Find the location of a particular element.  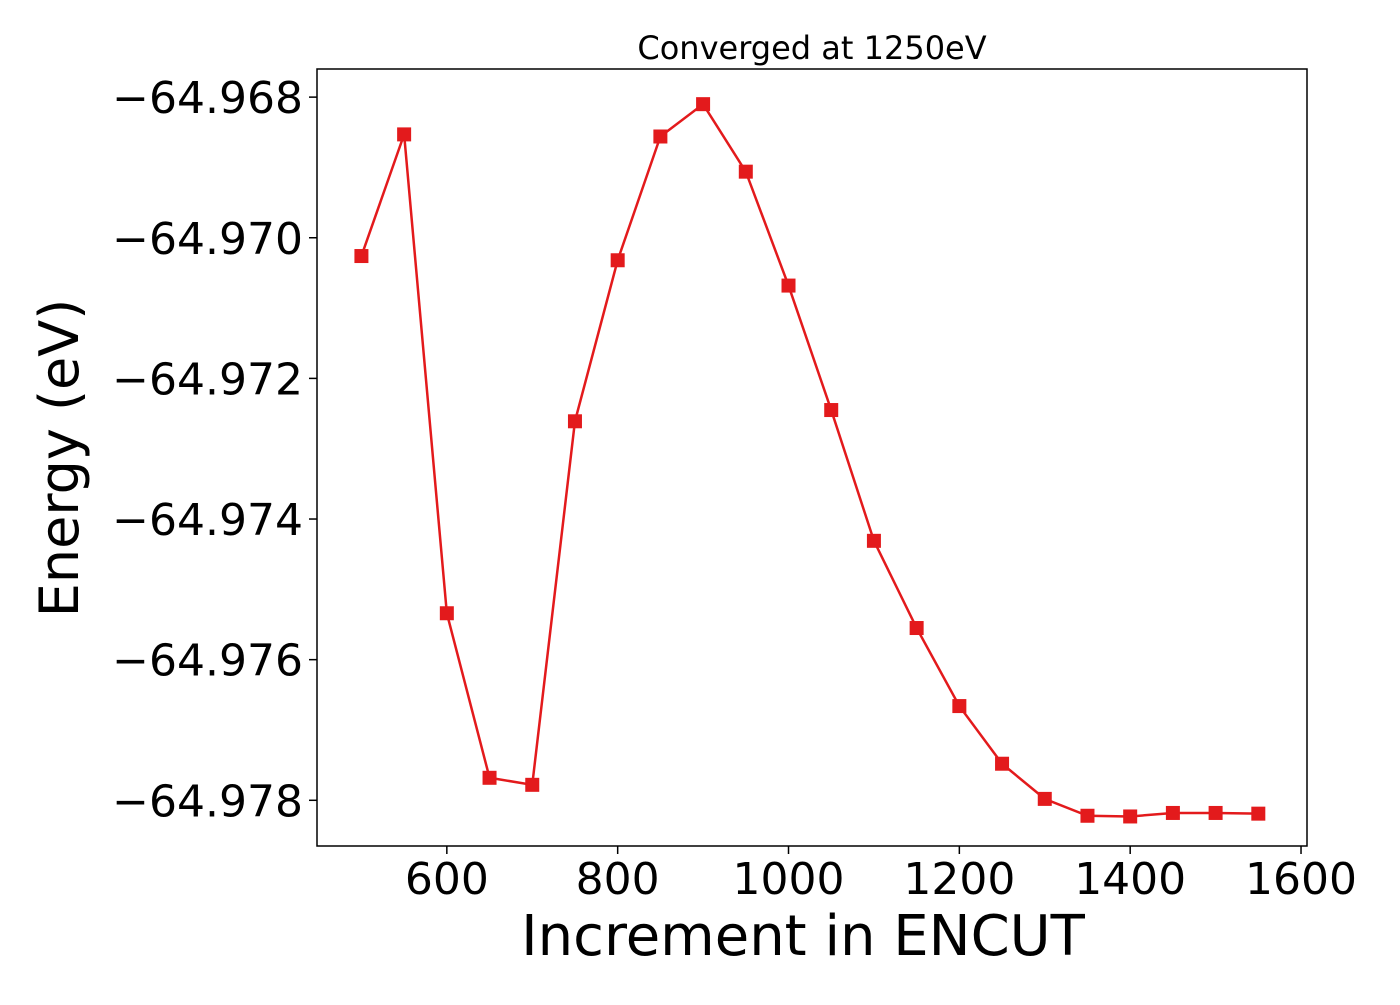

chart-title: Converged at 1250eV is located at coordinates (811, 48).